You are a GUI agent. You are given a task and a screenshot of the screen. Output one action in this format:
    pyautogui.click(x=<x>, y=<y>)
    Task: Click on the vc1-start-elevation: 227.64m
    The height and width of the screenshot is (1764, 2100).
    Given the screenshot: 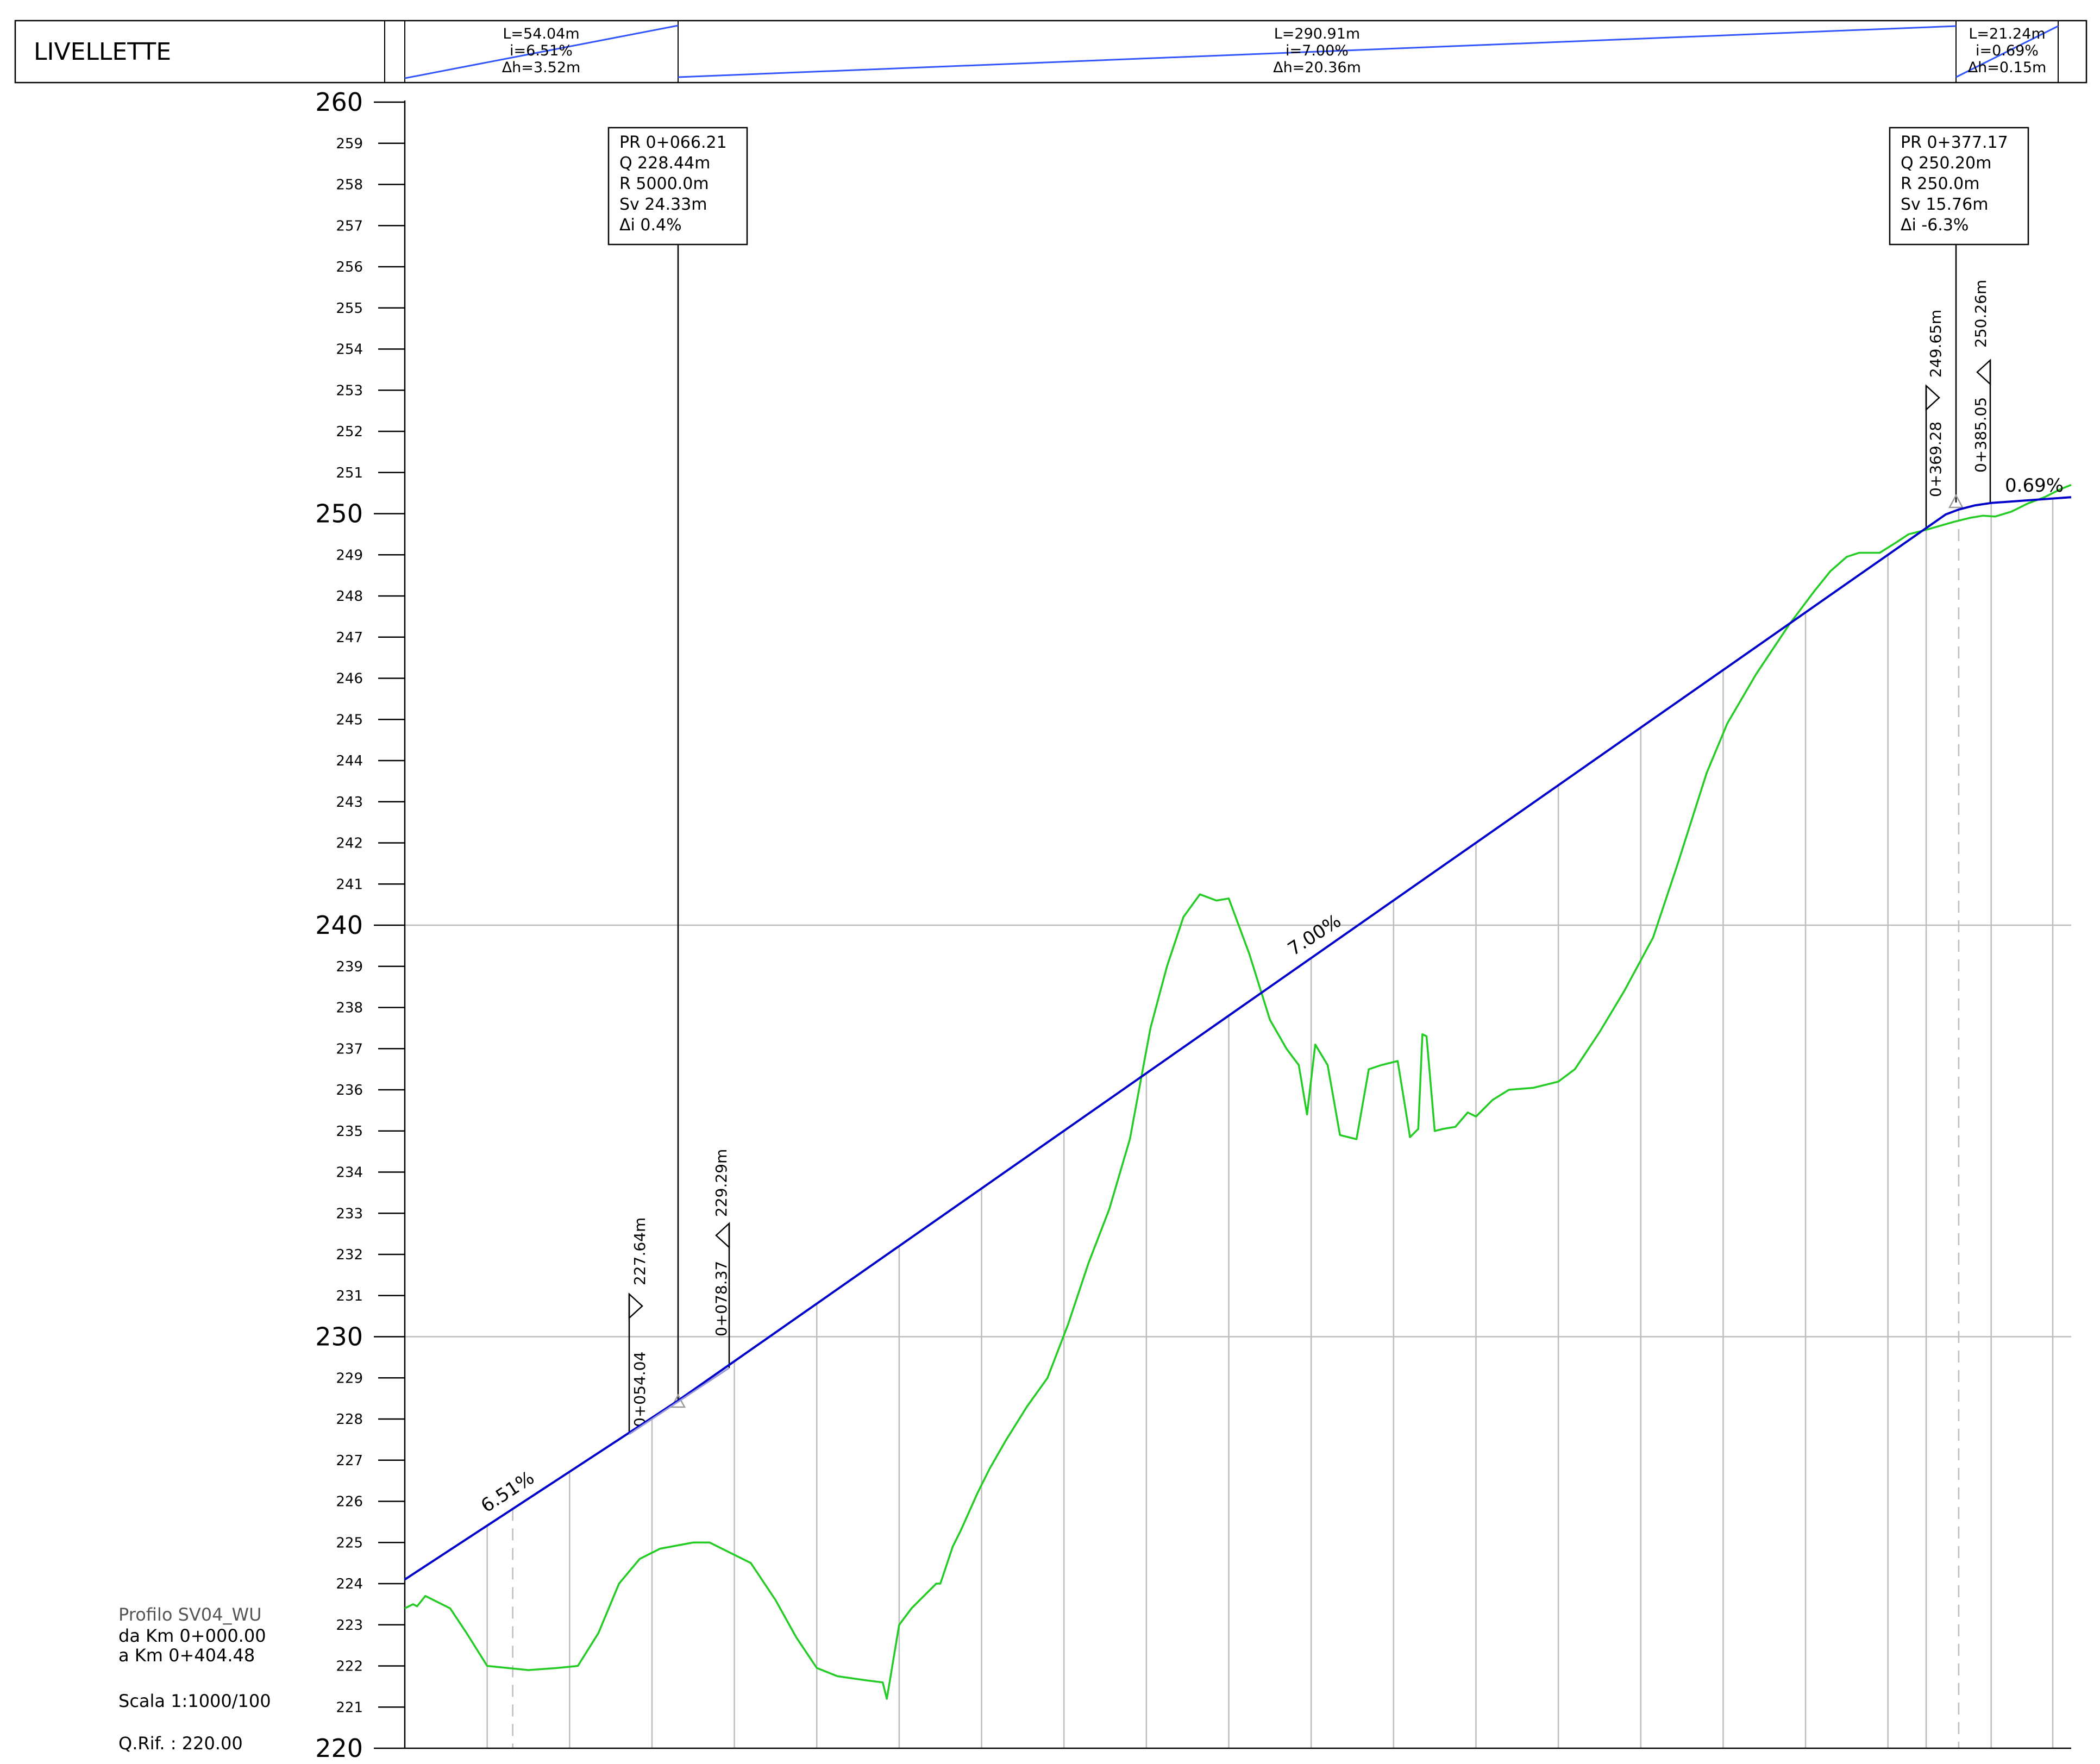 What is the action you would take?
    pyautogui.click(x=640, y=1251)
    